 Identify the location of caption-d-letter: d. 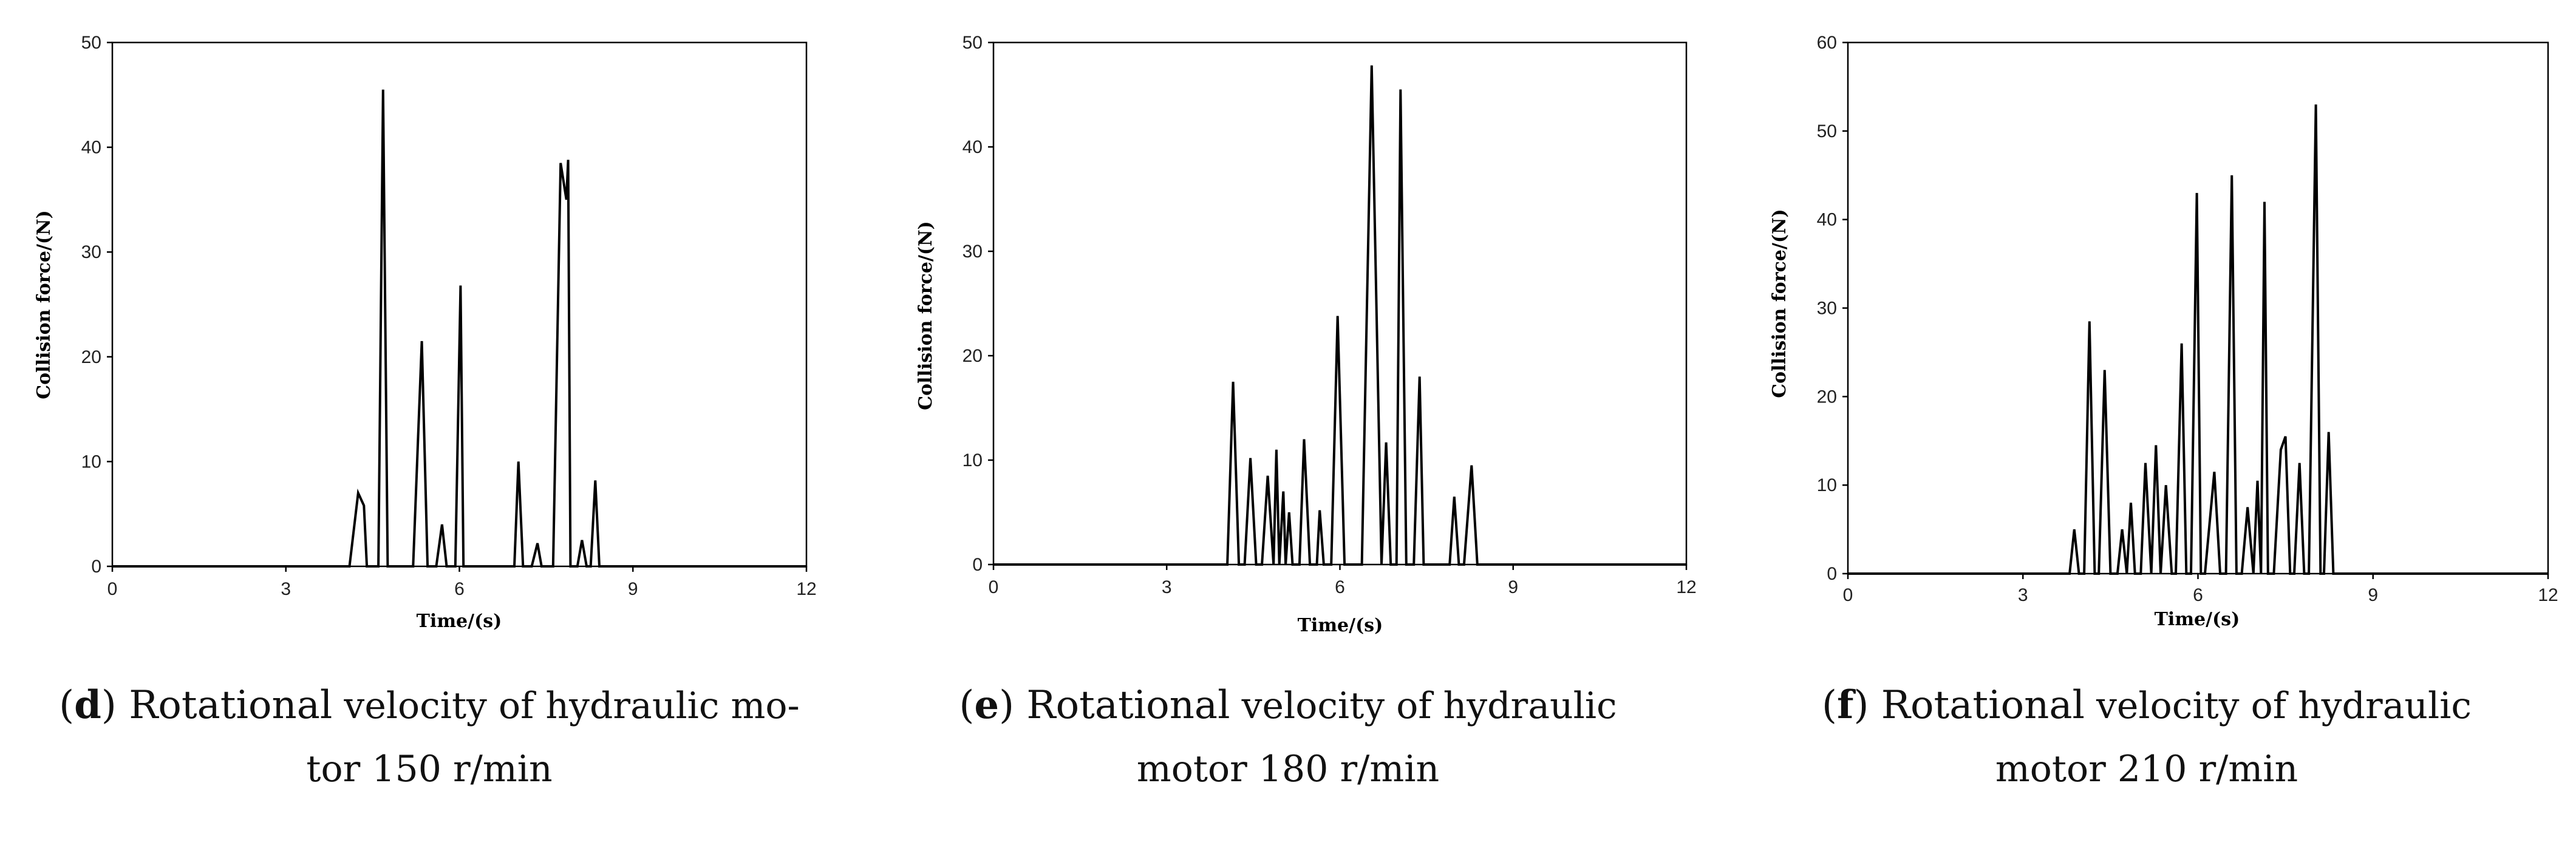
(88, 705).